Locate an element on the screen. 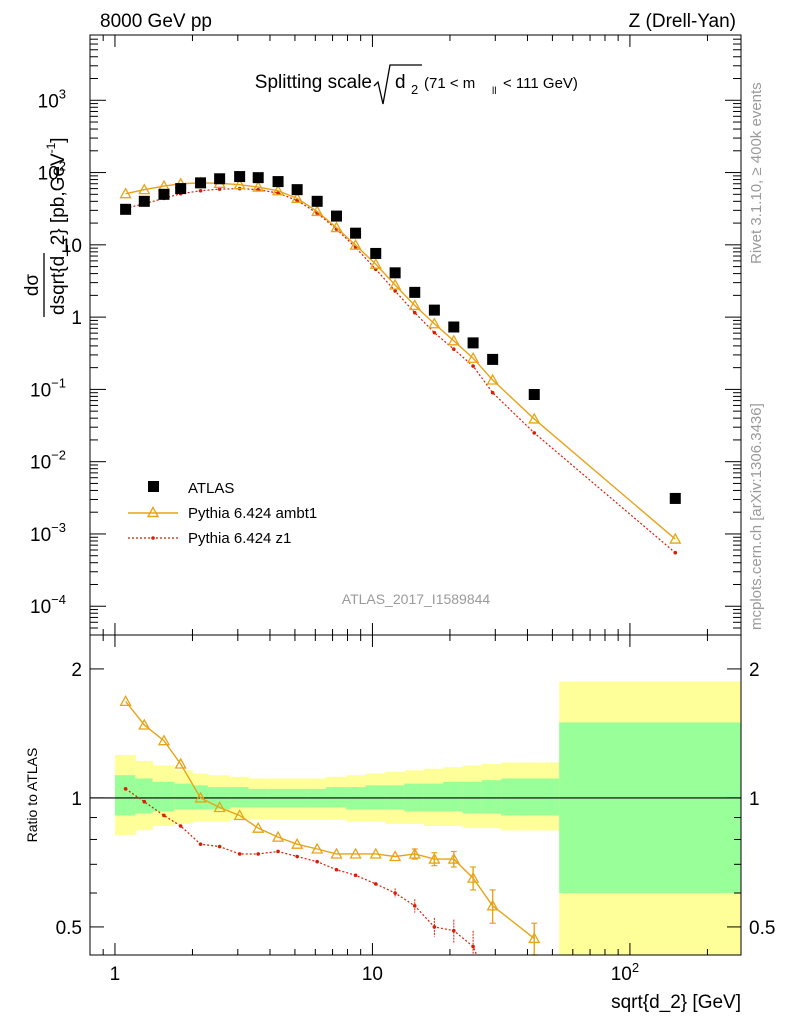 This screenshot has width=786, height=1024. title-var-sub: 2 is located at coordinates (414, 89).